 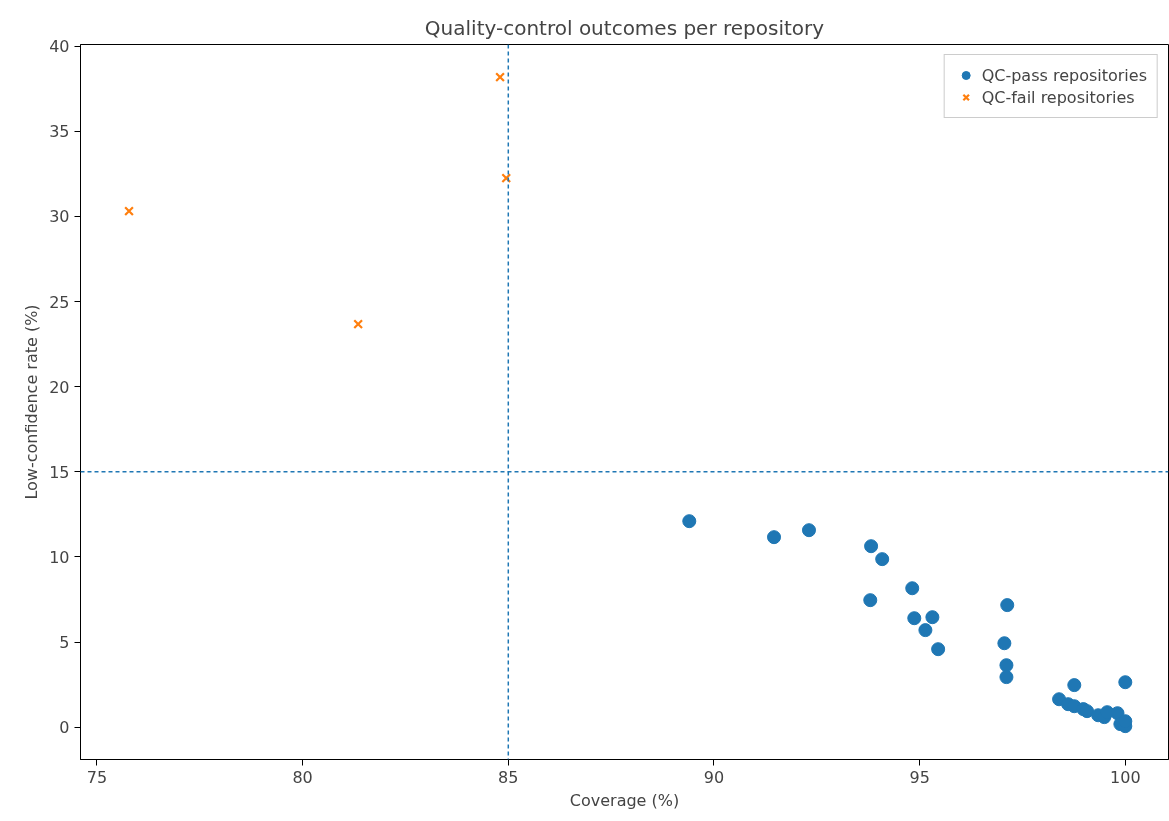 What do you see at coordinates (64, 728) in the screenshot?
I see `y-tick-label: 0` at bounding box center [64, 728].